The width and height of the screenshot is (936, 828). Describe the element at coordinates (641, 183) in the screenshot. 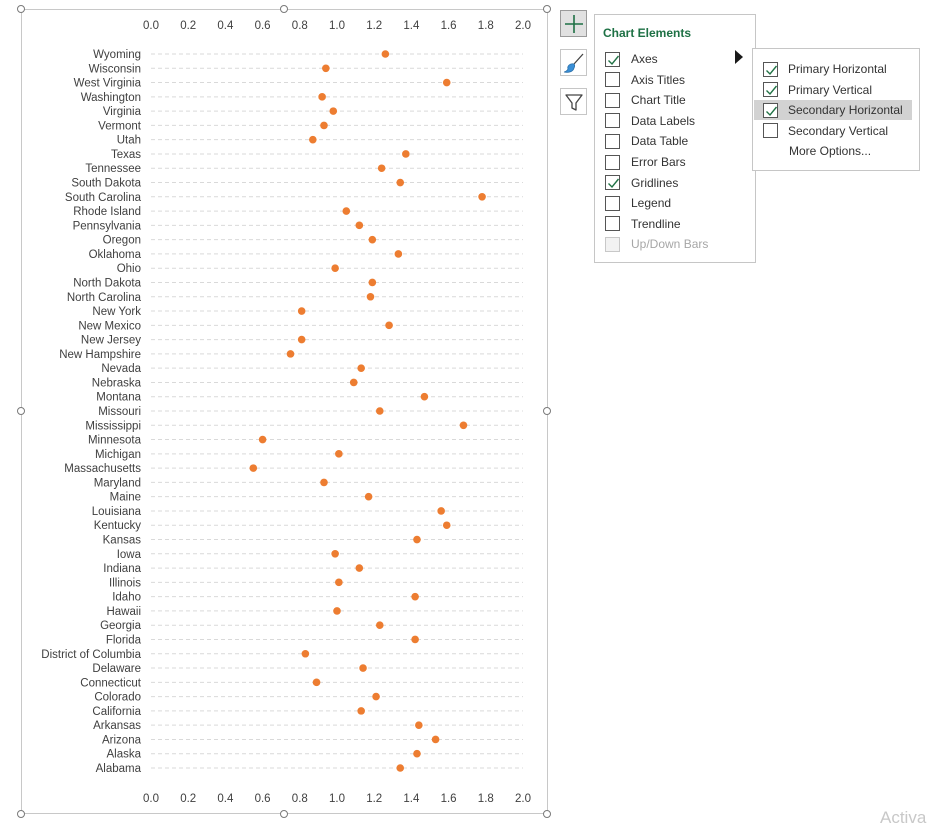

I see `chart-element-gridlines: Gridlines` at that location.